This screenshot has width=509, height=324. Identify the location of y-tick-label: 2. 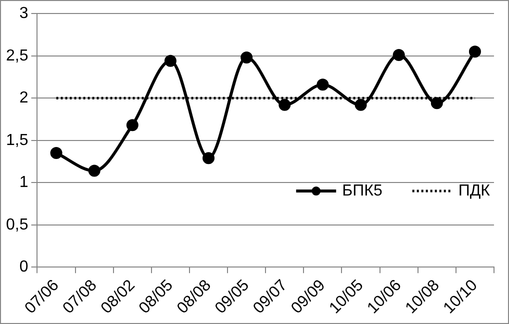
(23, 98).